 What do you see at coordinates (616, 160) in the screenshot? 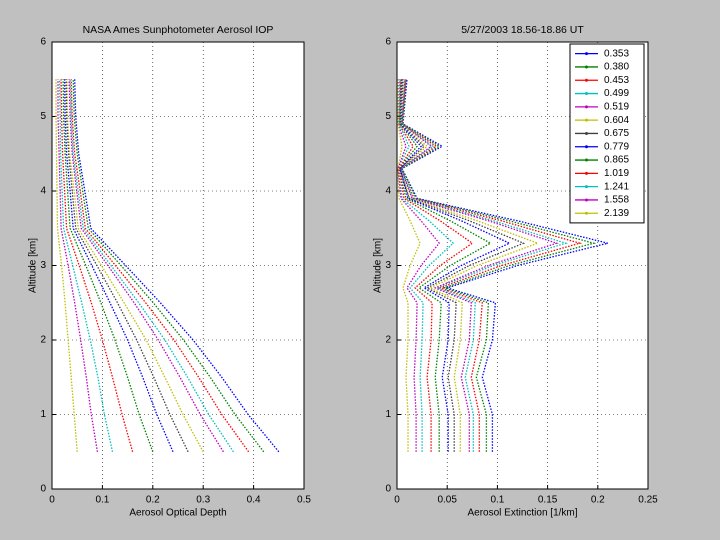
I see `legend-label: 0.865` at bounding box center [616, 160].